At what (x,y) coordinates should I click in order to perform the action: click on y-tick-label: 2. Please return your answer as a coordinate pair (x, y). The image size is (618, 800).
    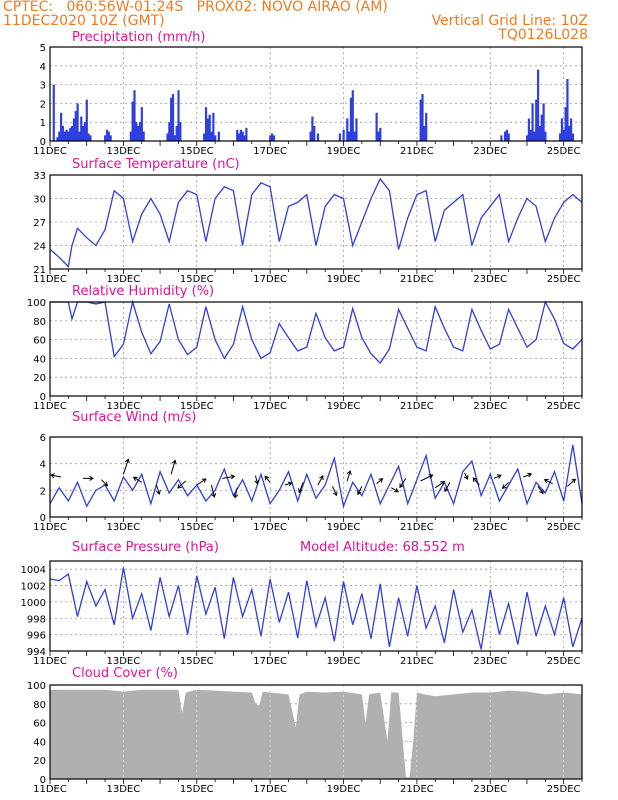
    Looking at the image, I should click on (43, 491).